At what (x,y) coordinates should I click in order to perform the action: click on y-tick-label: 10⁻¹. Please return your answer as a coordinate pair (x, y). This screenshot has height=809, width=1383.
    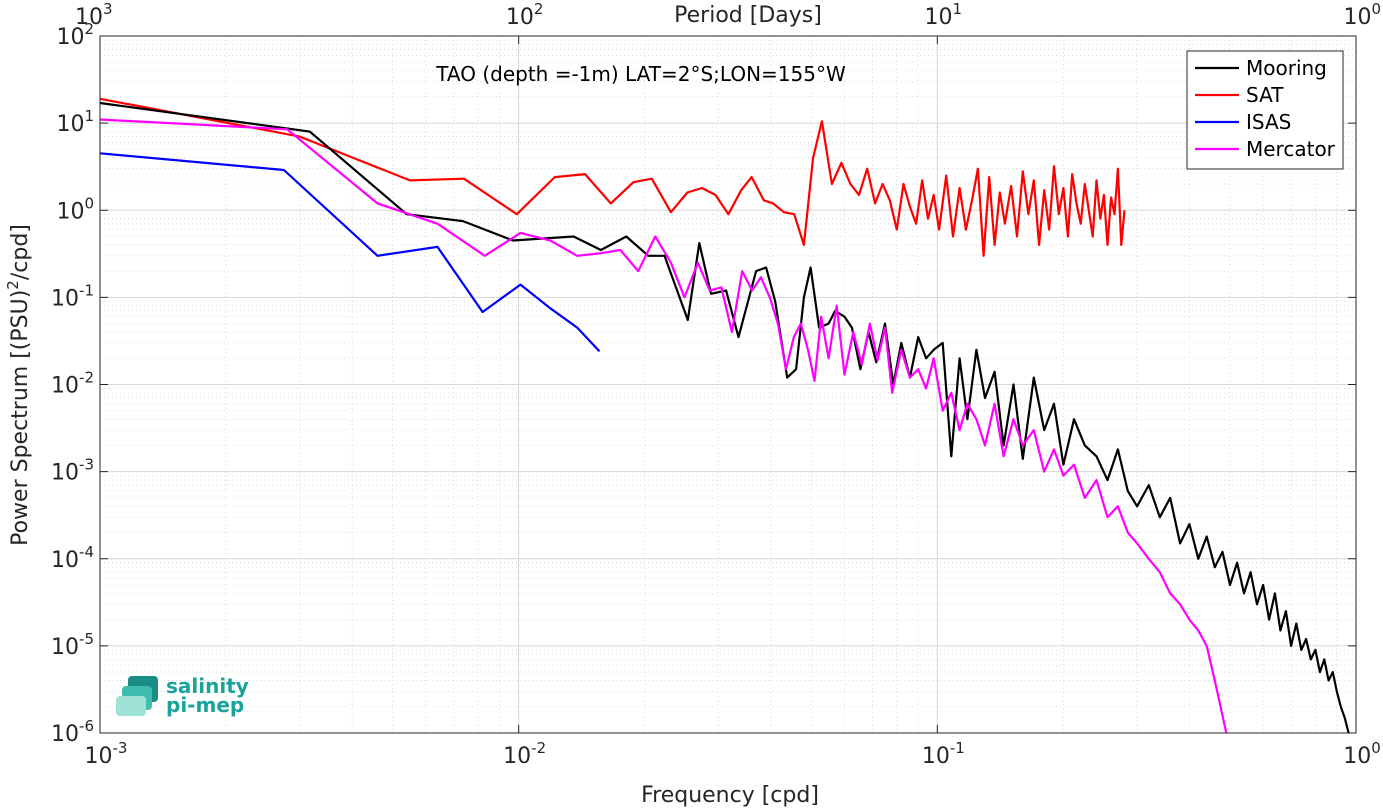
    Looking at the image, I should click on (72, 296).